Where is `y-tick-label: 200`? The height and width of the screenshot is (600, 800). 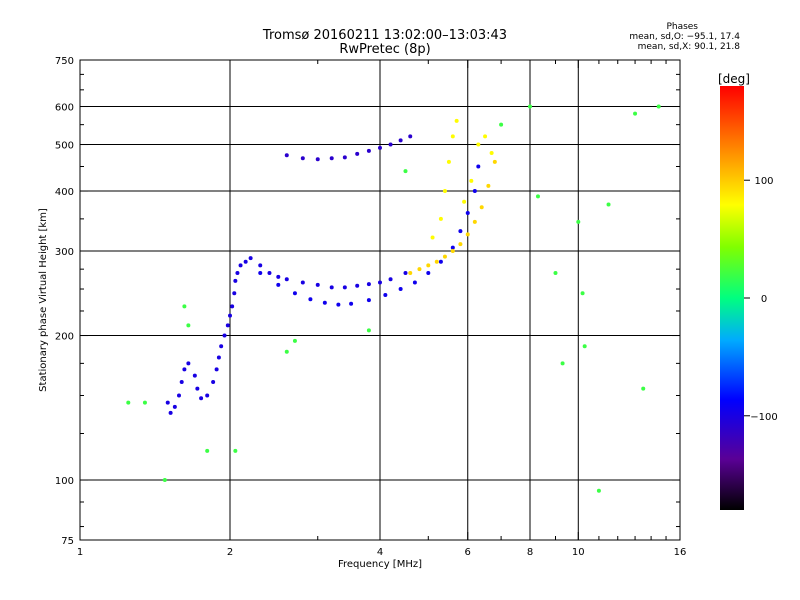 y-tick-label: 200 is located at coordinates (64, 337).